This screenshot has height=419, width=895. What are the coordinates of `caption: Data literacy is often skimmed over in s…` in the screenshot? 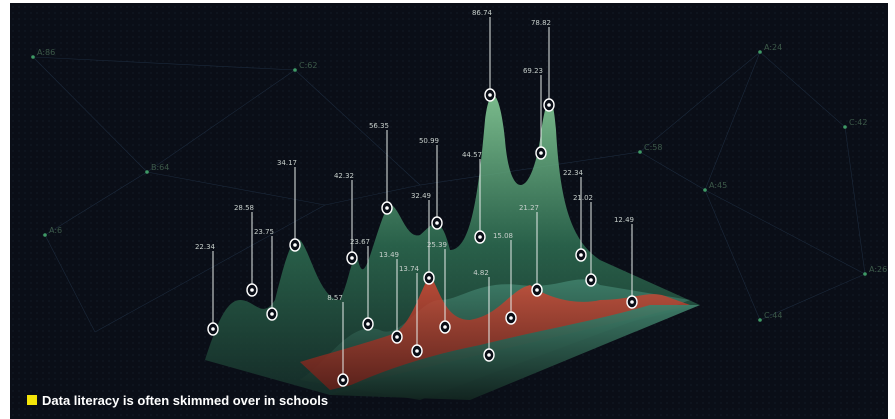 It's located at (185, 400).